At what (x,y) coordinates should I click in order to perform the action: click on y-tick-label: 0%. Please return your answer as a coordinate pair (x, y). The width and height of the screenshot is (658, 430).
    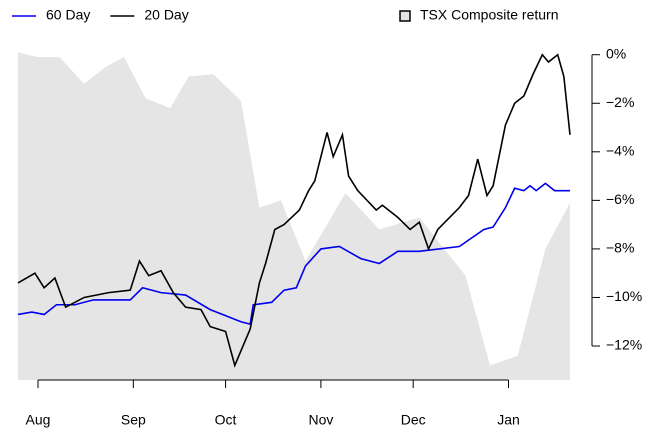
    Looking at the image, I should click on (616, 53).